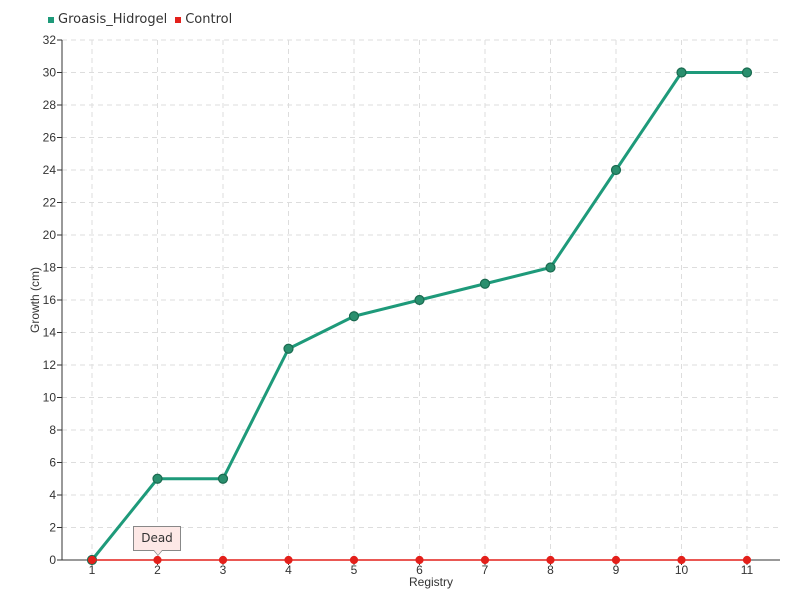 The height and width of the screenshot is (600, 800). Describe the element at coordinates (50, 398) in the screenshot. I see `y-tick-label: 10` at that location.